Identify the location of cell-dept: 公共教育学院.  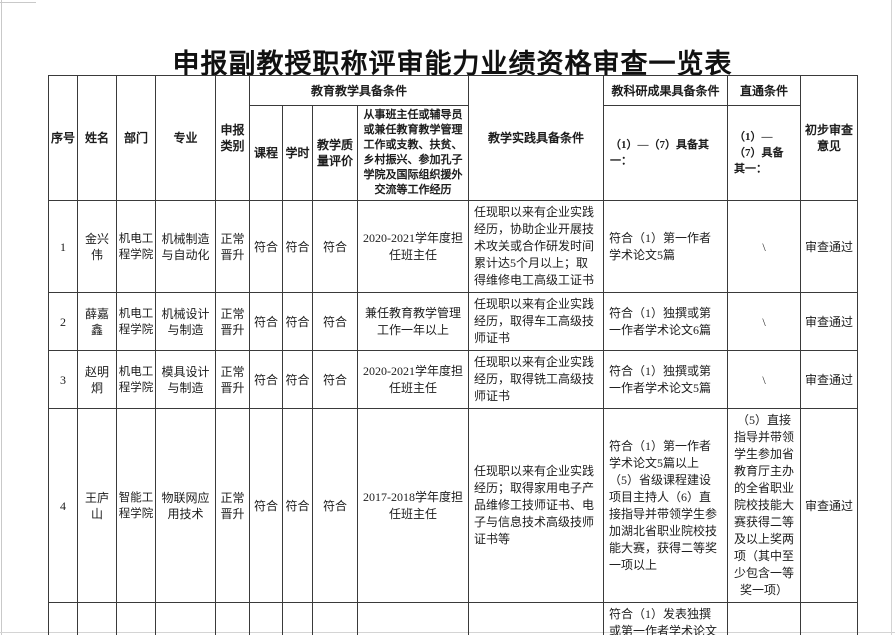
(136, 618).